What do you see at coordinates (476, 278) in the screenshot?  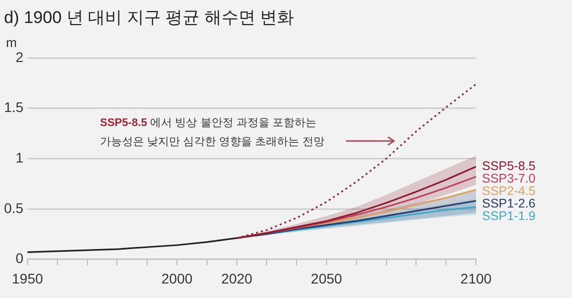 I see `x-tick-label: 2100` at bounding box center [476, 278].